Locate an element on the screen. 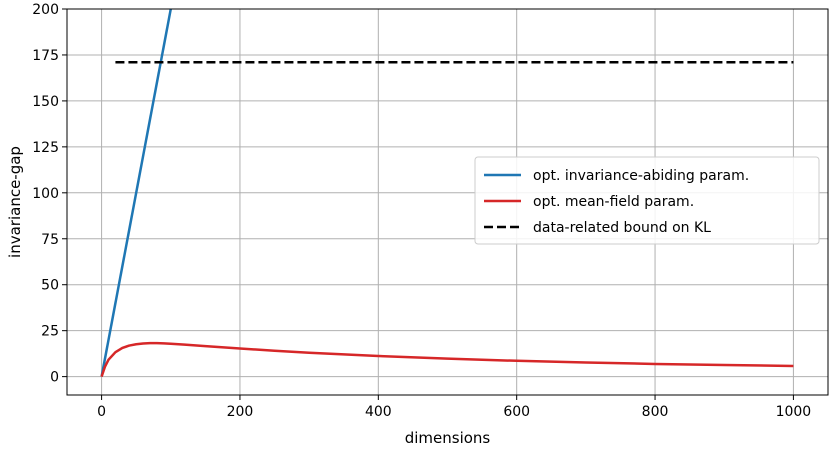 The width and height of the screenshot is (831, 449). y-tick-label: 200 is located at coordinates (45, 10).